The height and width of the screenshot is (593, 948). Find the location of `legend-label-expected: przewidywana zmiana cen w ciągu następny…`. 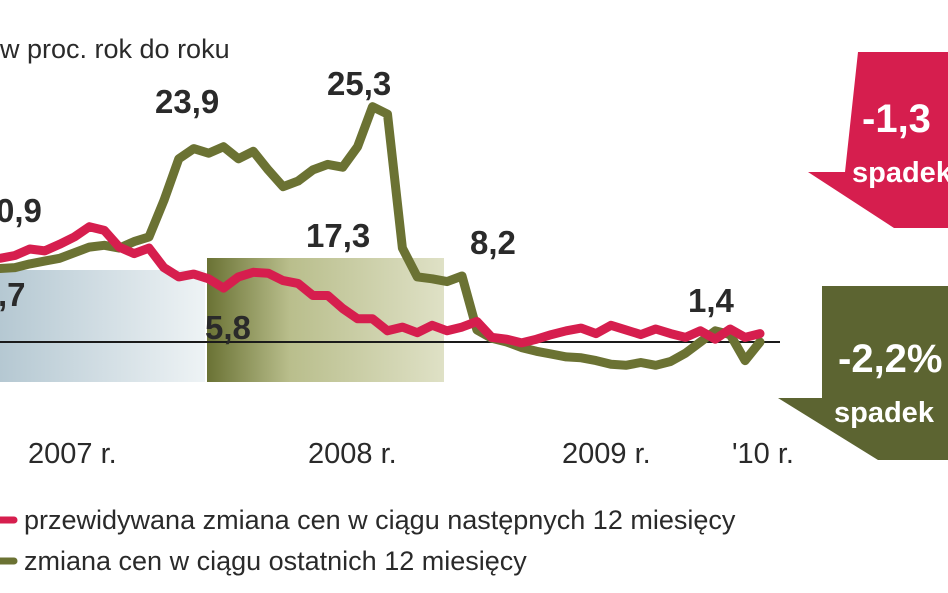

legend-label-expected: przewidywana zmiana cen w ciągu następny… is located at coordinates (380, 520).